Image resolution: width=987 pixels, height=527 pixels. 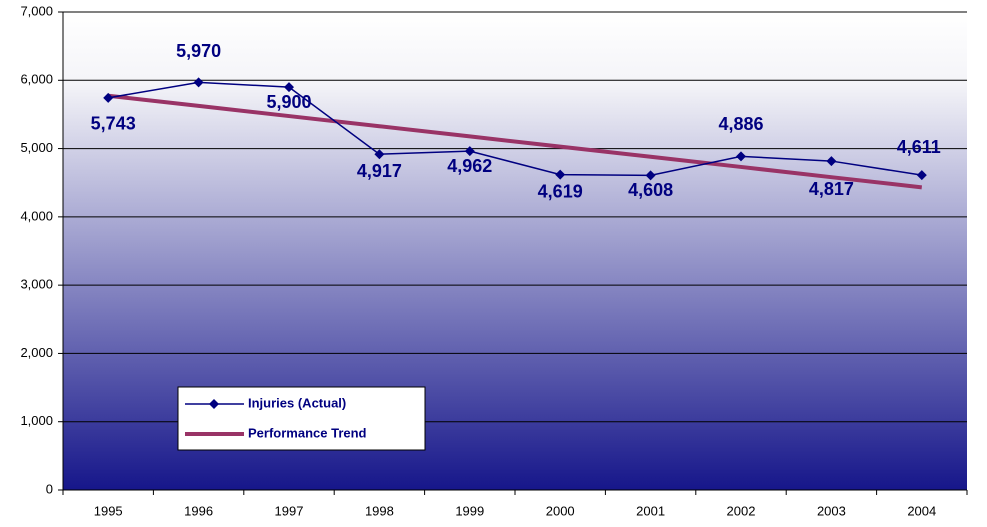 What do you see at coordinates (469, 166) in the screenshot?
I see `data-label: 4,962` at bounding box center [469, 166].